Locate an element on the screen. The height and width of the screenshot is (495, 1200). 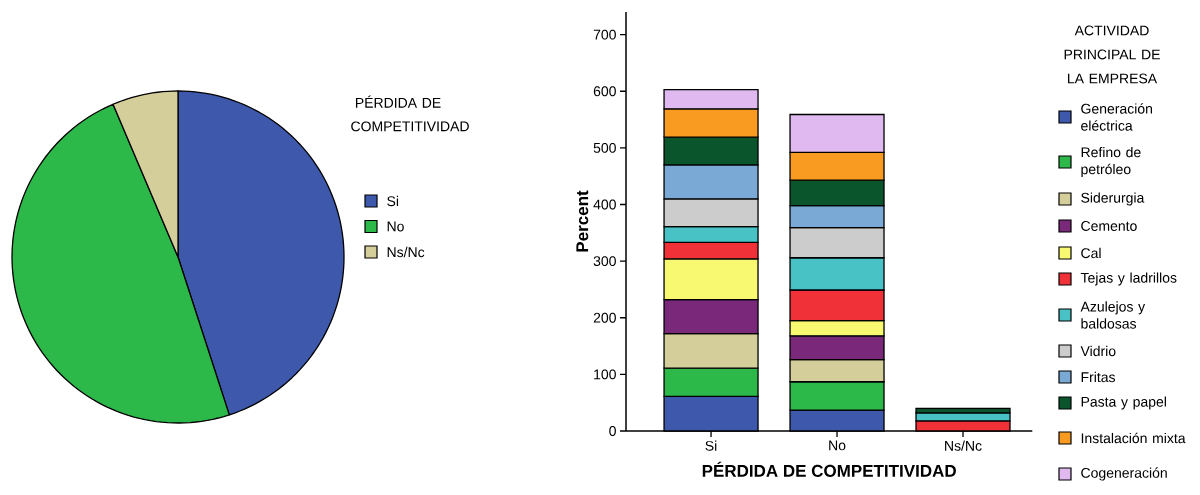
x-tick-label: No is located at coordinates (837, 445).